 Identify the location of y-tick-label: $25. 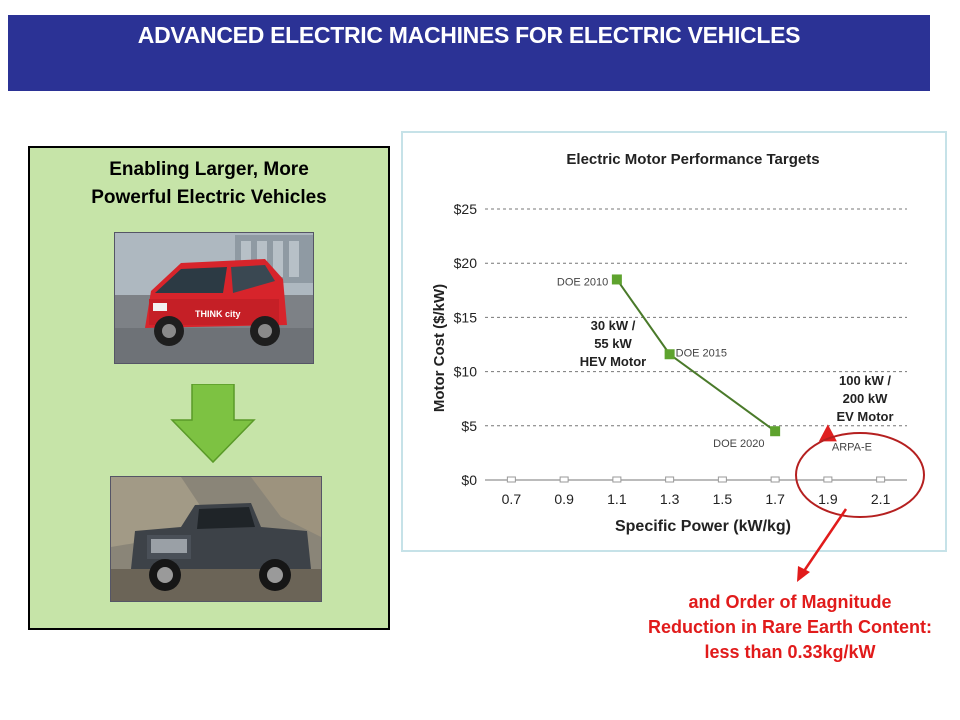
(466, 209).